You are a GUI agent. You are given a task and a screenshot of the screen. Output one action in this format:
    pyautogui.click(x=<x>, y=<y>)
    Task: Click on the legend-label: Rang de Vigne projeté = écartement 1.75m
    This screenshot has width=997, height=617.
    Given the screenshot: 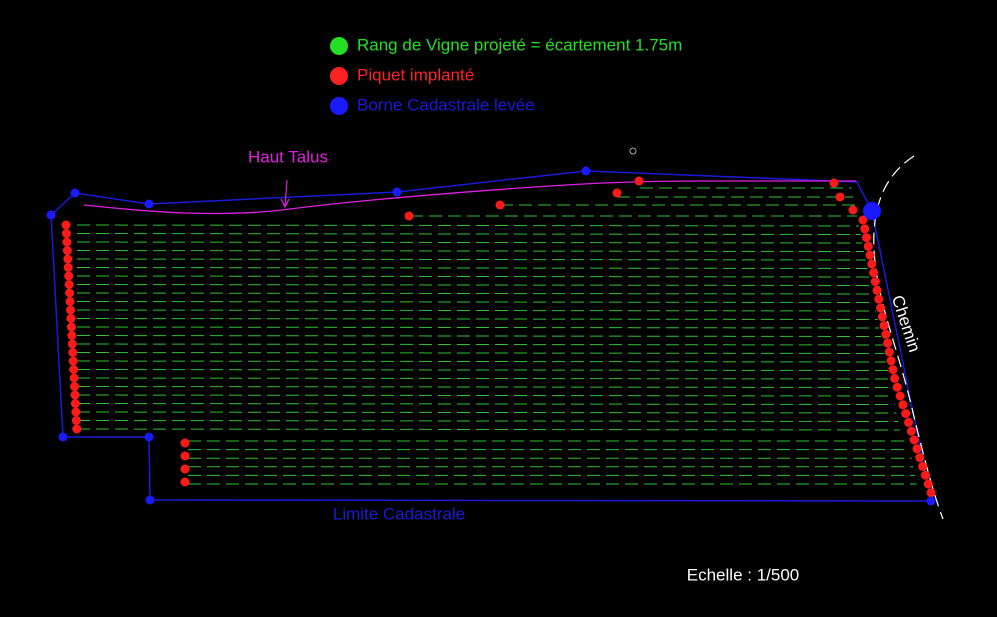 What is the action you would take?
    pyautogui.click(x=519, y=44)
    